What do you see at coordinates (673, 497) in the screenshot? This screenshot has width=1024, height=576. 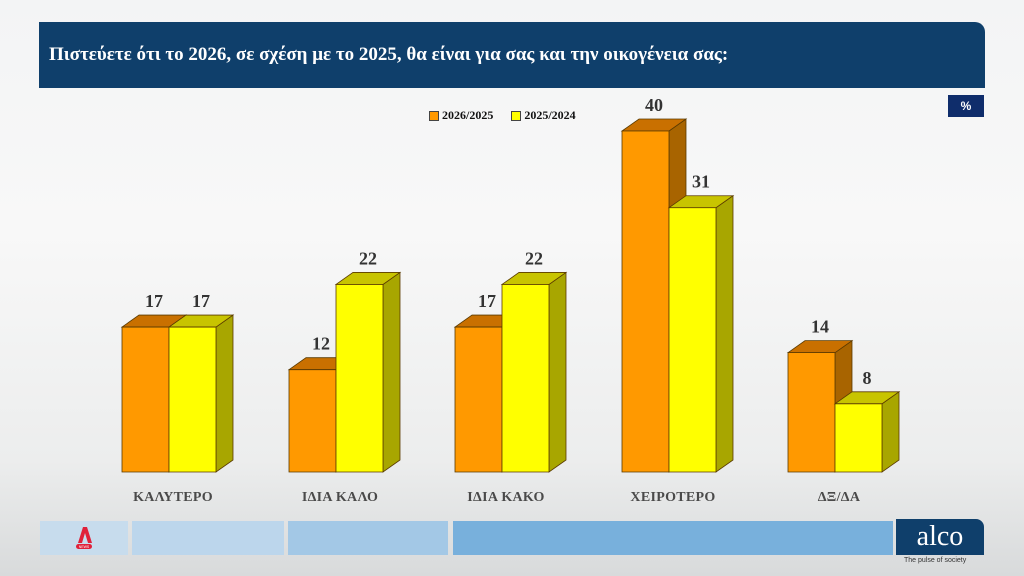 I see `category-label: ΧΕΙΡΟΤΕΡΟ` at bounding box center [673, 497].